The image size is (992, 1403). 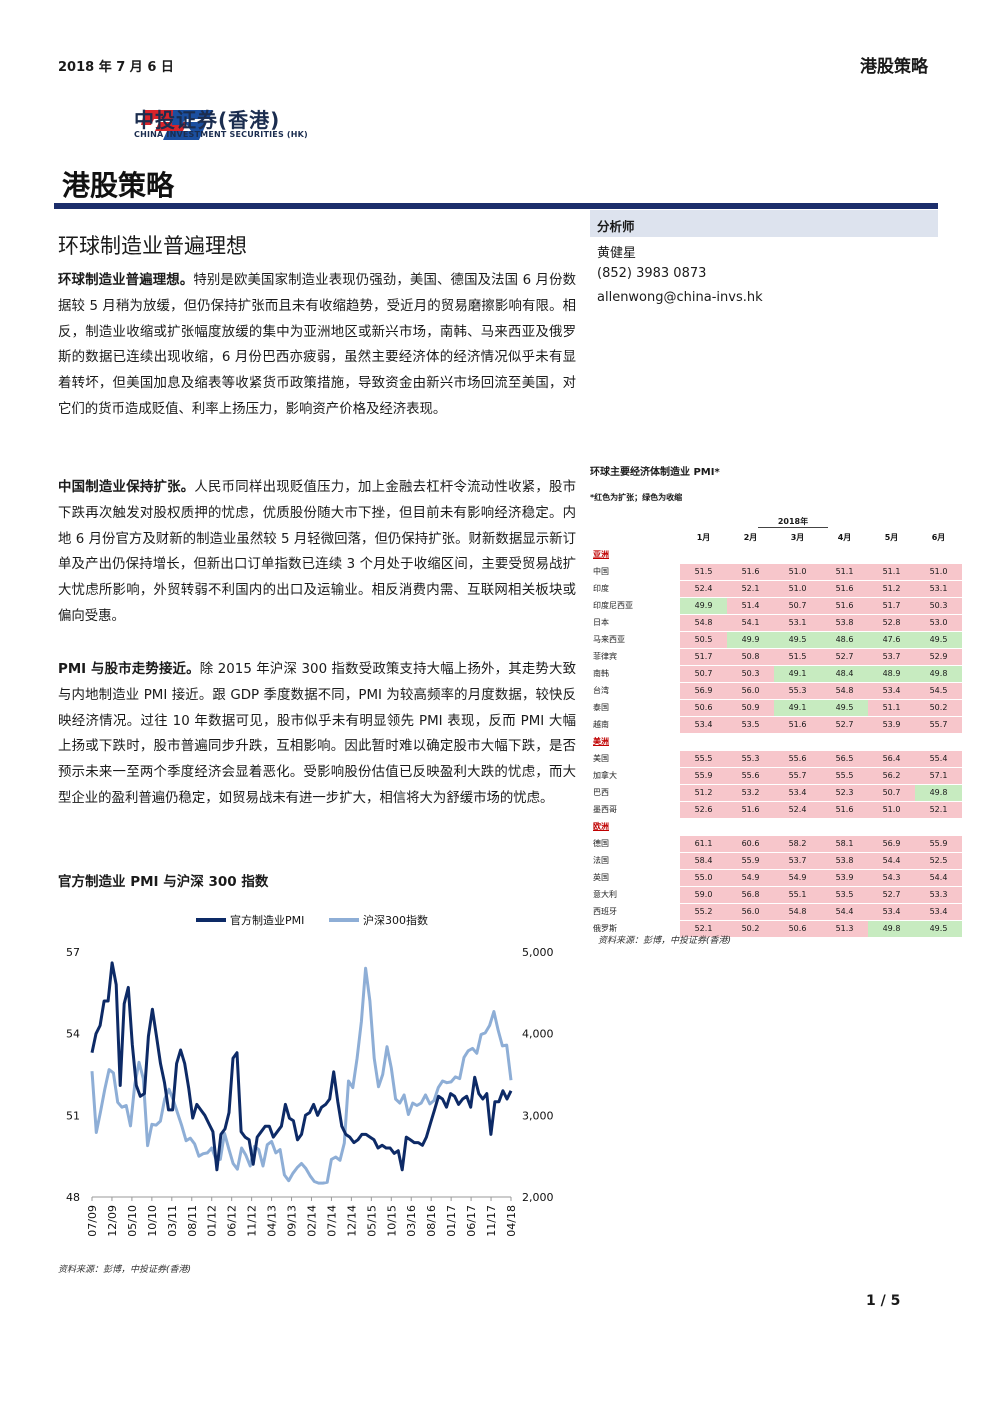 What do you see at coordinates (750, 725) in the screenshot?
I see `pmi-value: 53.5` at bounding box center [750, 725].